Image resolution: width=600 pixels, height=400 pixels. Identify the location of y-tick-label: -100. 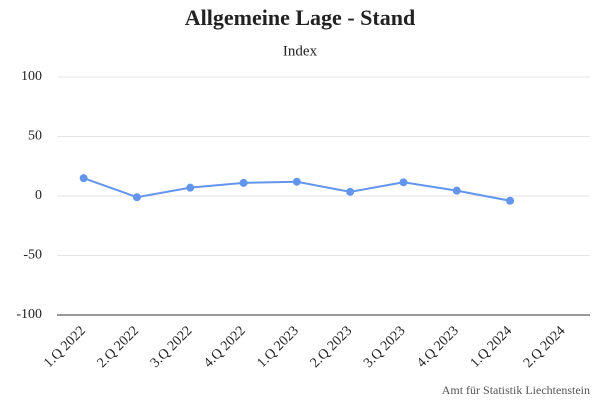
(29, 314).